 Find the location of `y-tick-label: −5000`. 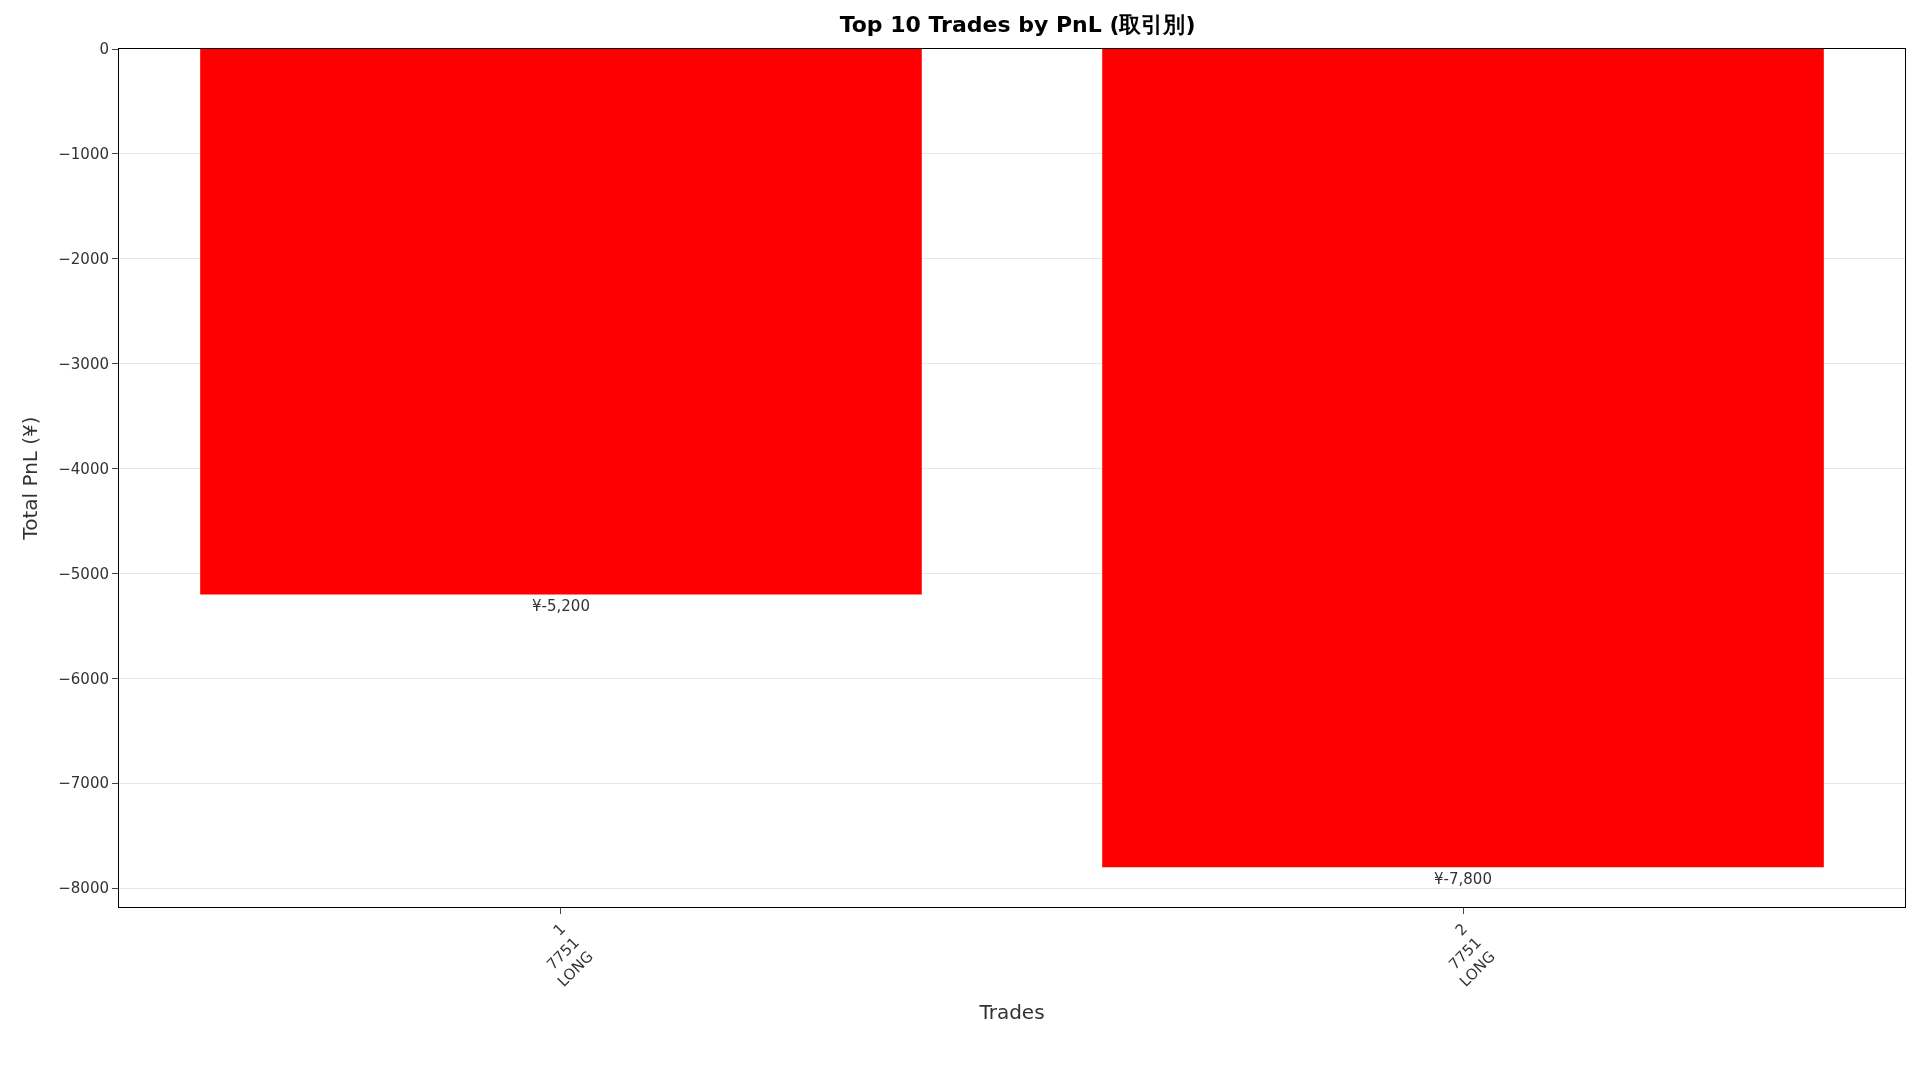

y-tick-label: −5000 is located at coordinates (83, 573).